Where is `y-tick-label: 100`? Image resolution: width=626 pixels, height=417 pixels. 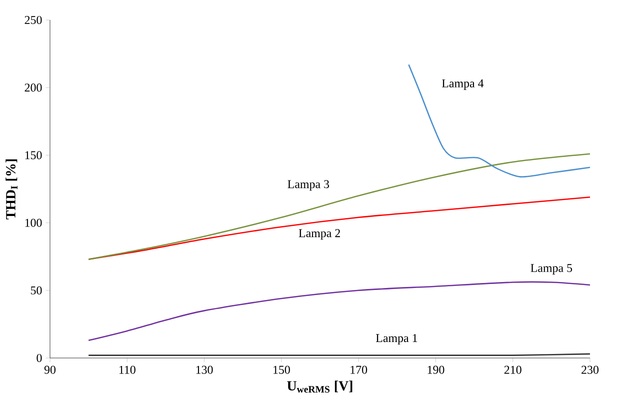
y-tick-label: 100 is located at coordinates (33, 222).